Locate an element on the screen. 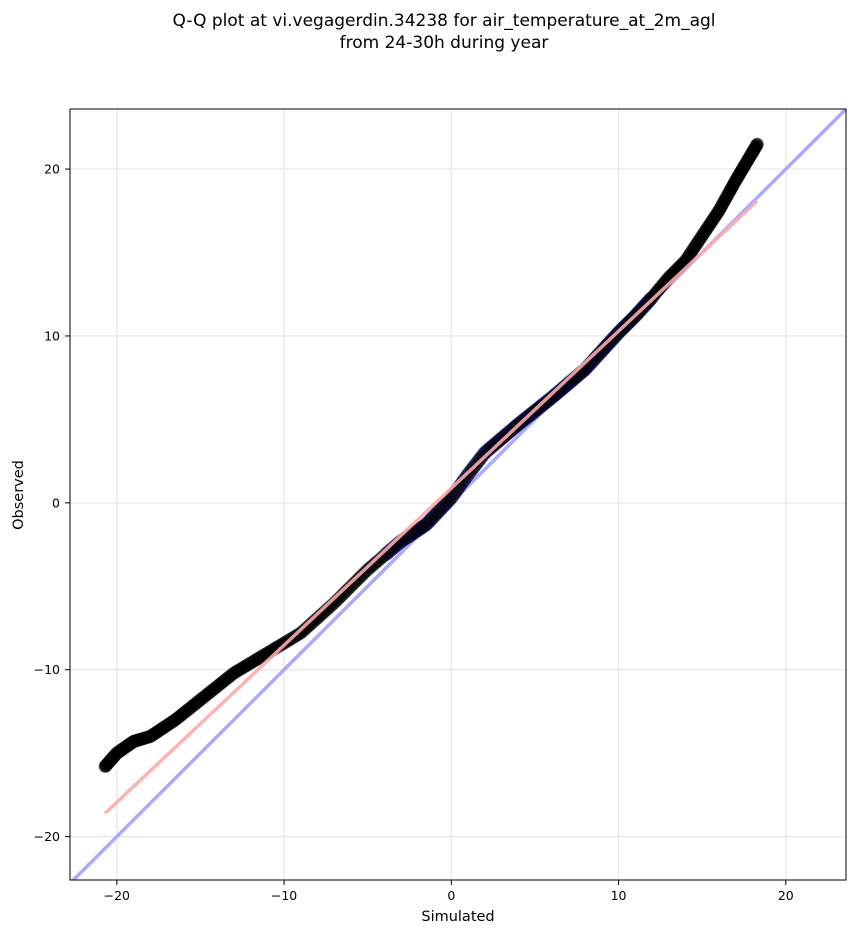 The width and height of the screenshot is (854, 934). x-tick-label: 0 is located at coordinates (451, 895).